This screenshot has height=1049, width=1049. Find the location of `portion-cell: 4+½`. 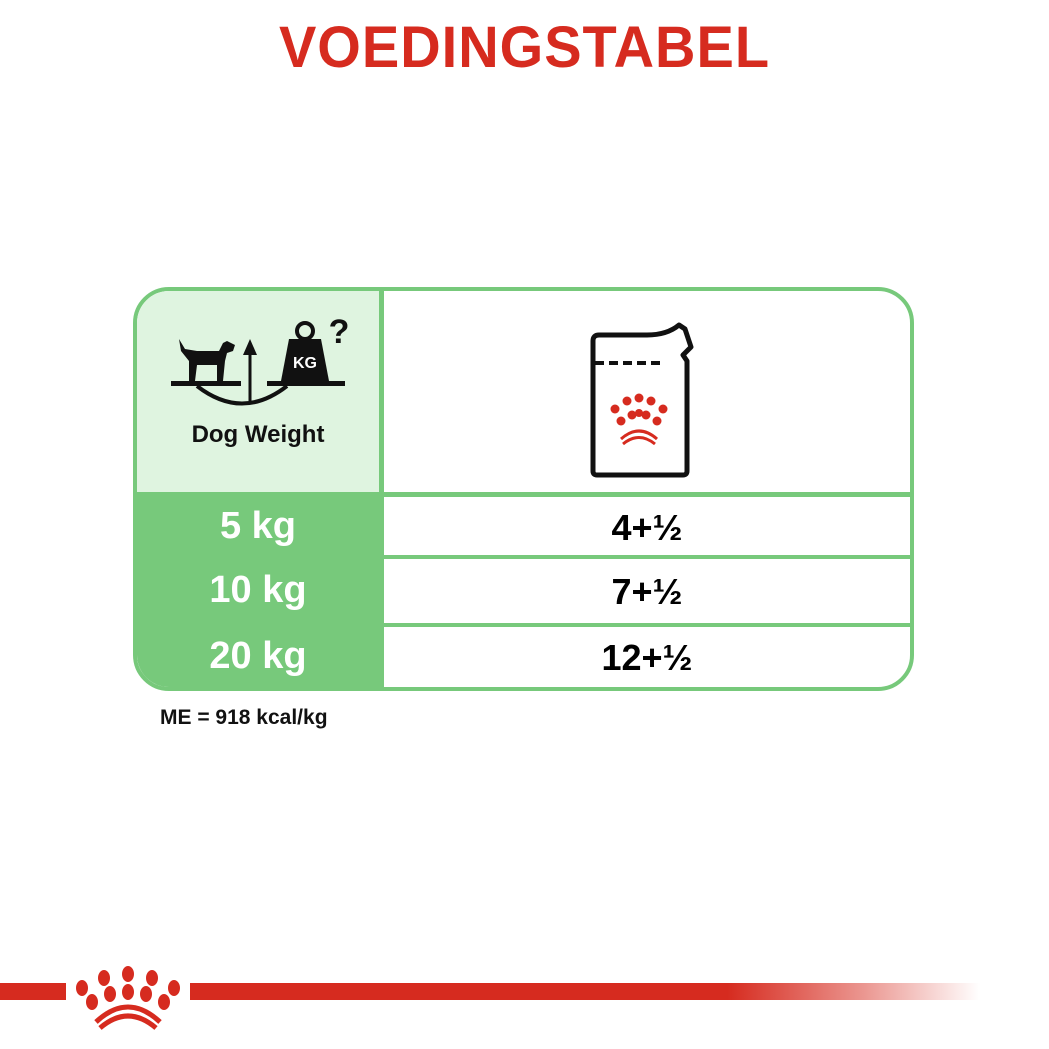

portion-cell: 4+½ is located at coordinates (647, 527).